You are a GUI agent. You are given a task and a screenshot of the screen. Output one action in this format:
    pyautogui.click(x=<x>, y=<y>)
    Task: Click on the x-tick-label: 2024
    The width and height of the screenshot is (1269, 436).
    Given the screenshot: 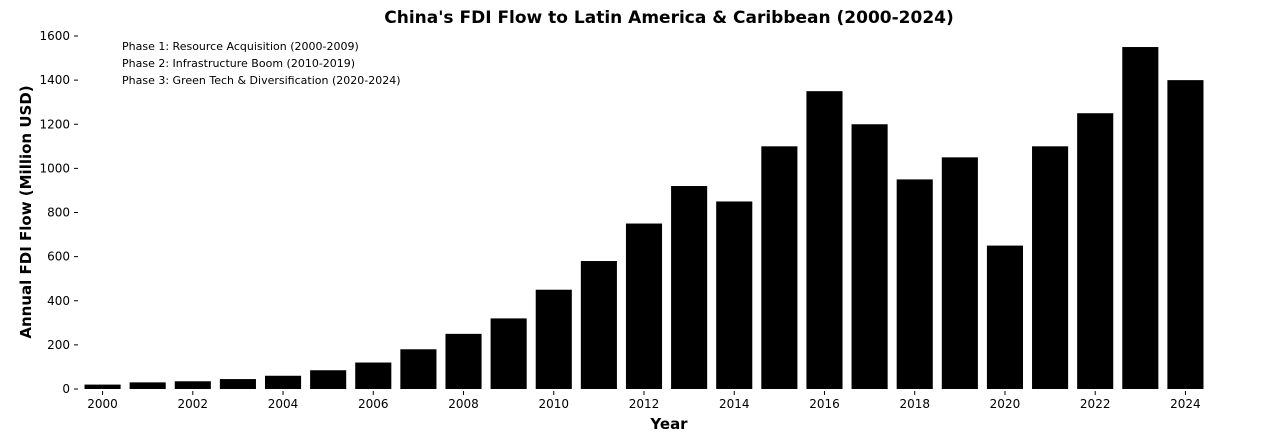 What is the action you would take?
    pyautogui.click(x=1185, y=404)
    